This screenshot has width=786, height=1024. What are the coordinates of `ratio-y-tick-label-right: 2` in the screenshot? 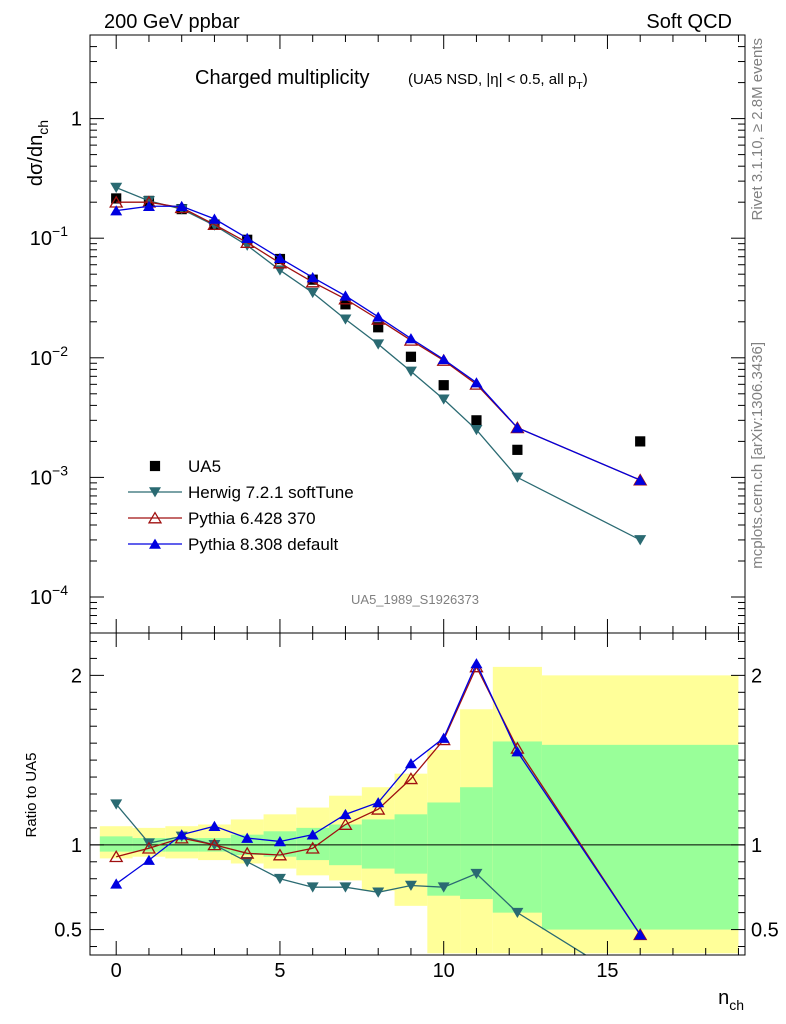 It's located at (756, 676).